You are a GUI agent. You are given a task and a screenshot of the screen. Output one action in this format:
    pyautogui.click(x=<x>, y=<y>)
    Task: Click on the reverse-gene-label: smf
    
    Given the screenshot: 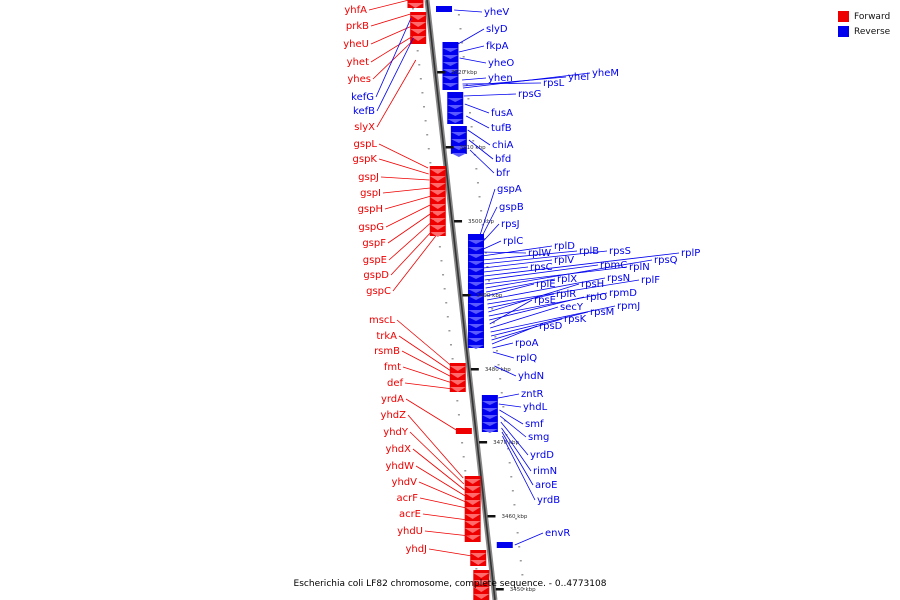 What is the action you would take?
    pyautogui.click(x=534, y=424)
    